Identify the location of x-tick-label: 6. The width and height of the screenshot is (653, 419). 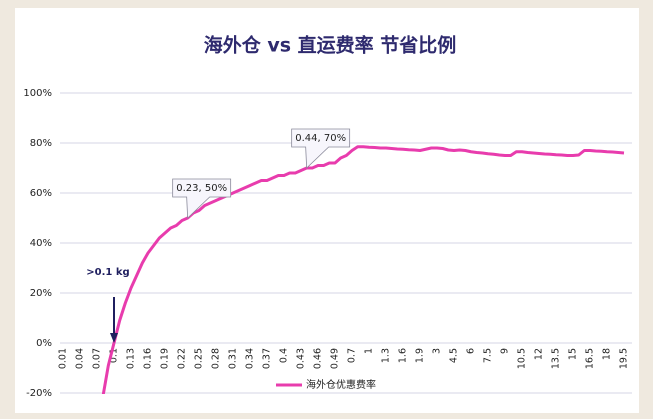
(471, 351).